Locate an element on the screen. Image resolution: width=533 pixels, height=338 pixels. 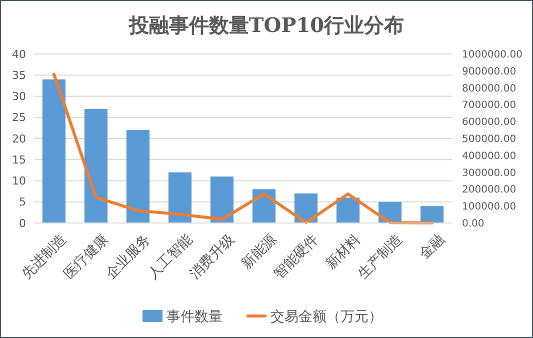
y-tick-label: 40 is located at coordinates (19, 54).